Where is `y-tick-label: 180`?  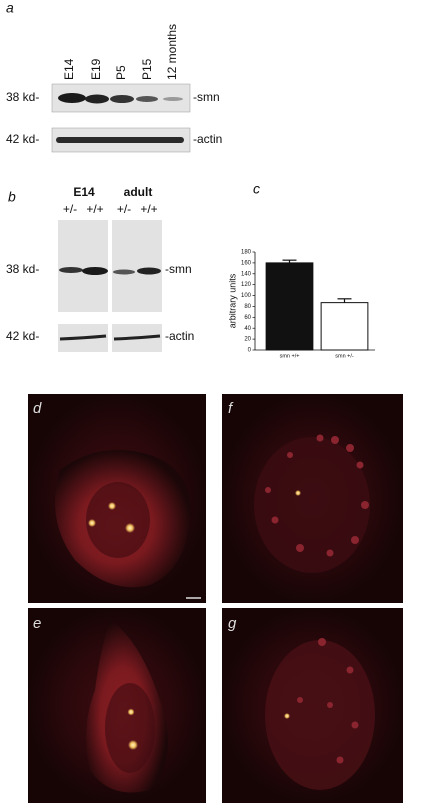
y-tick-label: 180 is located at coordinates (246, 253).